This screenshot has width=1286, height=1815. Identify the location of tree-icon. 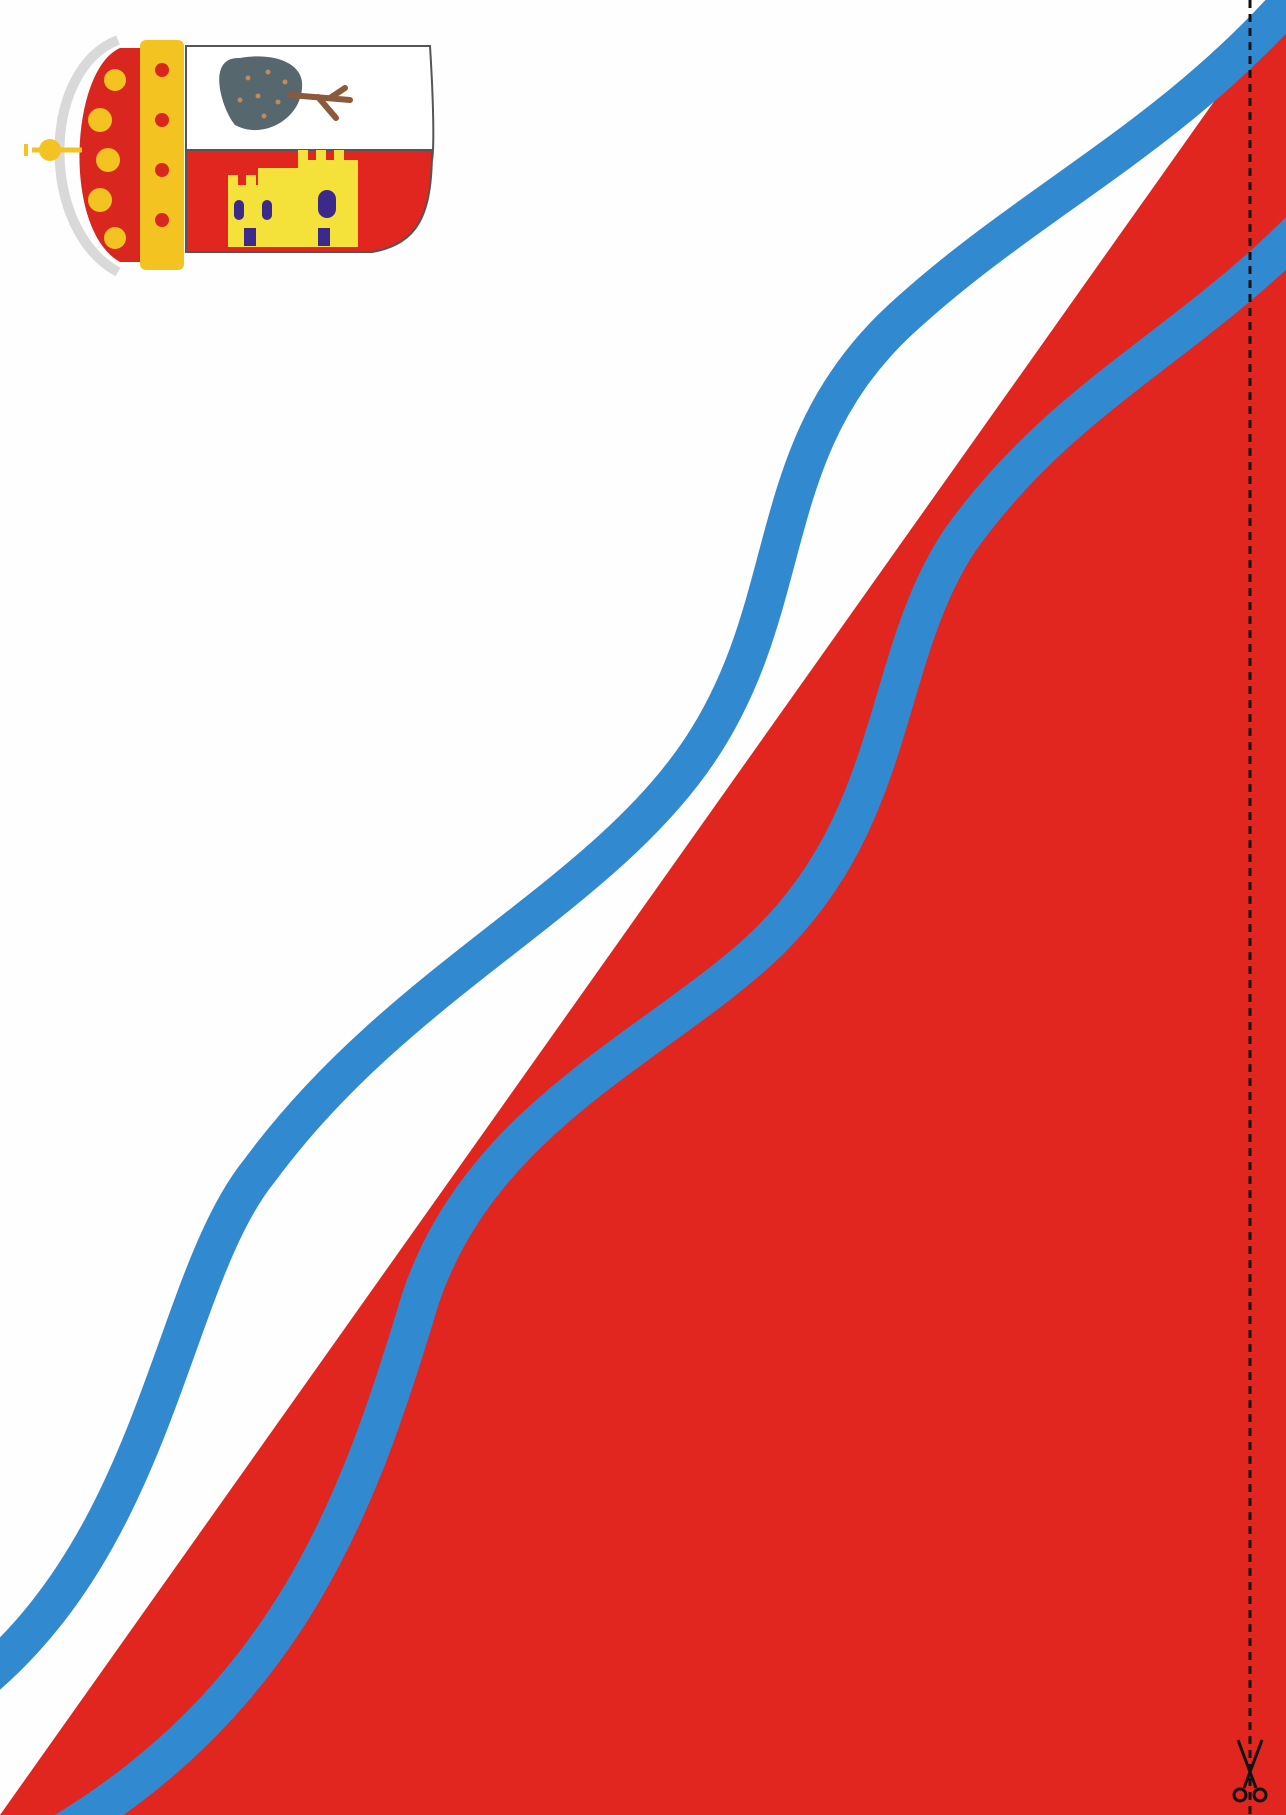
(286, 93).